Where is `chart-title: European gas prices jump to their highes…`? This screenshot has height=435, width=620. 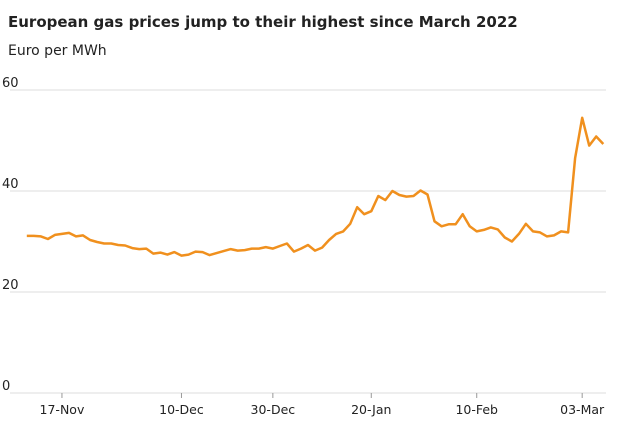
chart-title: European gas prices jump to their highes… is located at coordinates (263, 22).